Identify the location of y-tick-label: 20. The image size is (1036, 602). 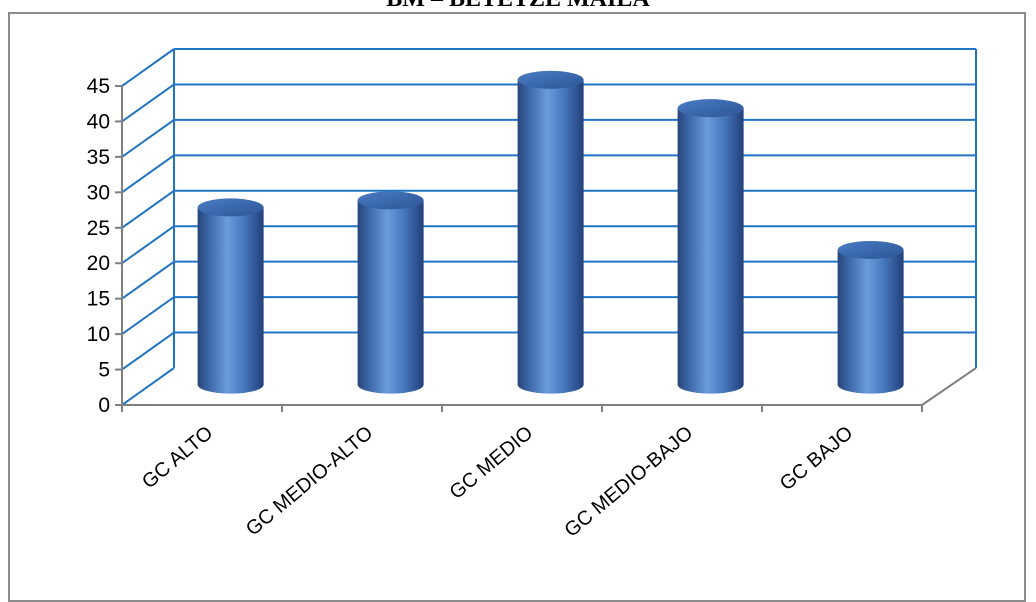
(98, 263).